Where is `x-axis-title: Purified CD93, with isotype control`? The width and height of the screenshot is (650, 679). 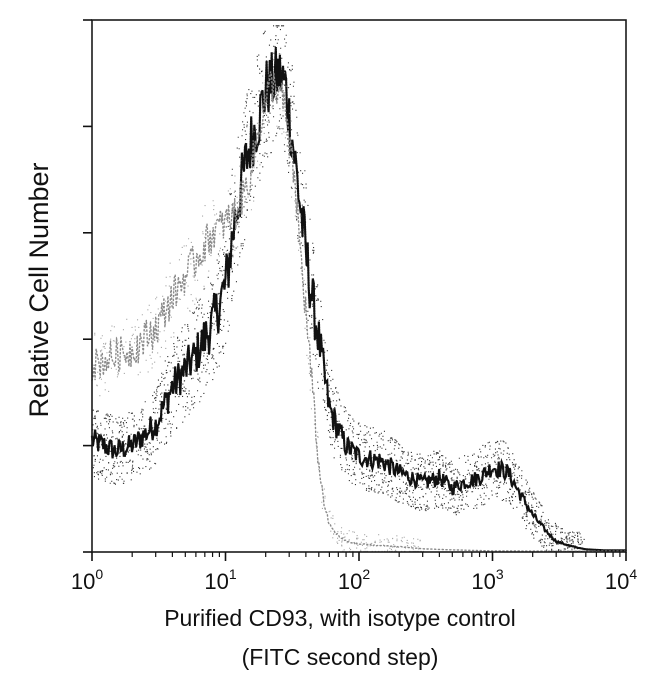
x-axis-title: Purified CD93, with isotype control is located at coordinates (340, 618).